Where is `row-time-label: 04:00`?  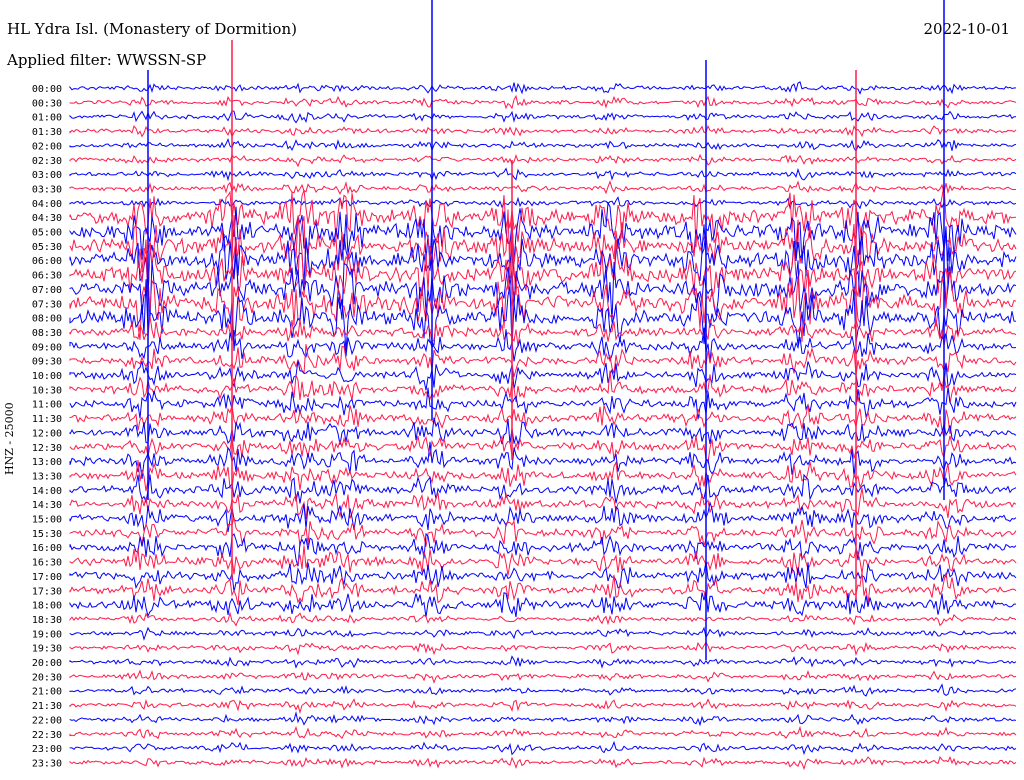
row-time-label: 04:00 is located at coordinates (47, 204).